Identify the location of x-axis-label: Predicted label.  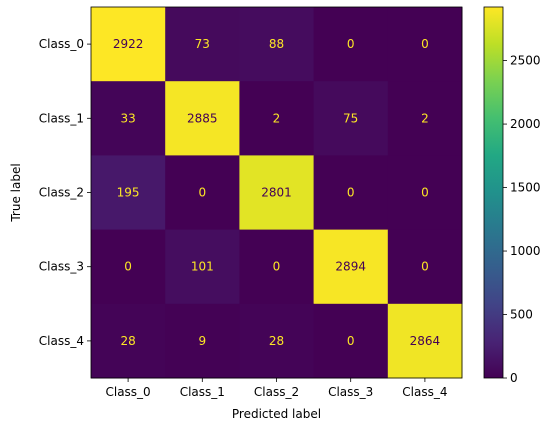
(276, 414).